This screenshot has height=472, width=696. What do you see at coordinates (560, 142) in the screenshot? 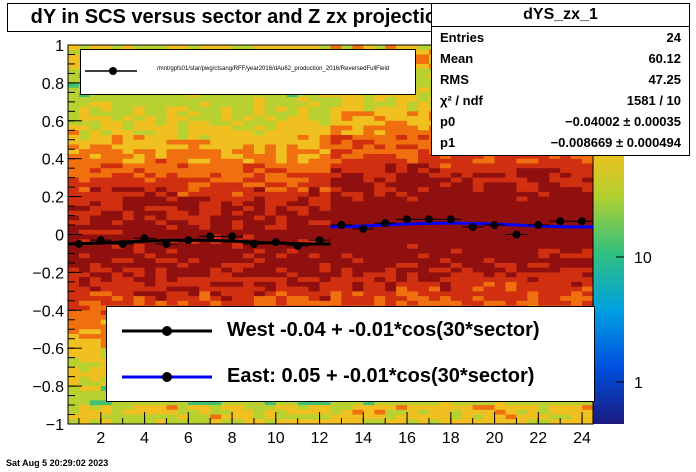
I see `stat-row-p1: p1 −0.008669 ± 0.000494` at bounding box center [560, 142].